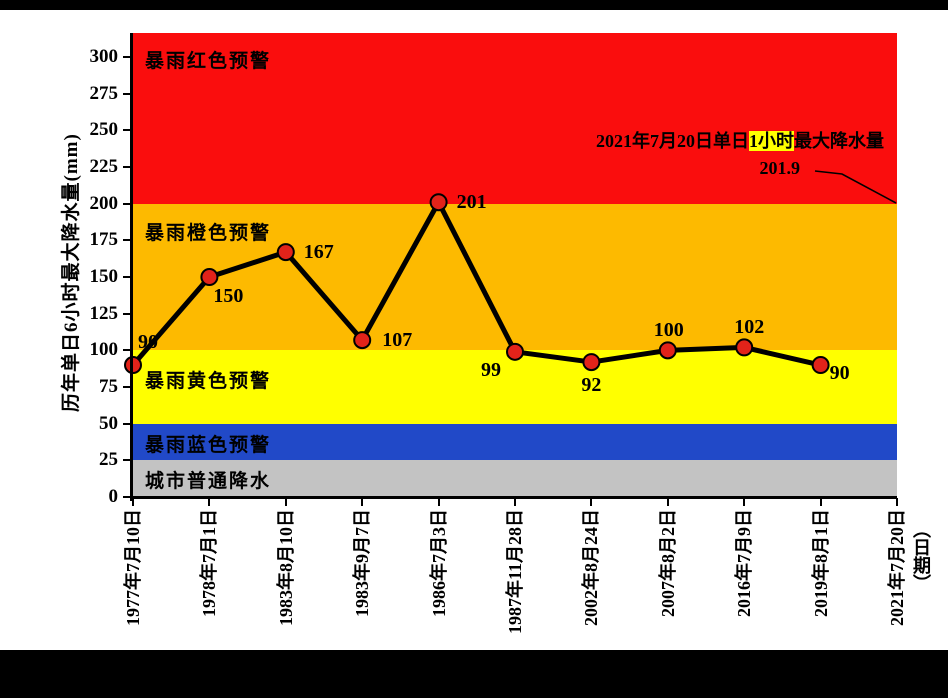  I want to click on y-tick-label: 50, so click(108, 423).